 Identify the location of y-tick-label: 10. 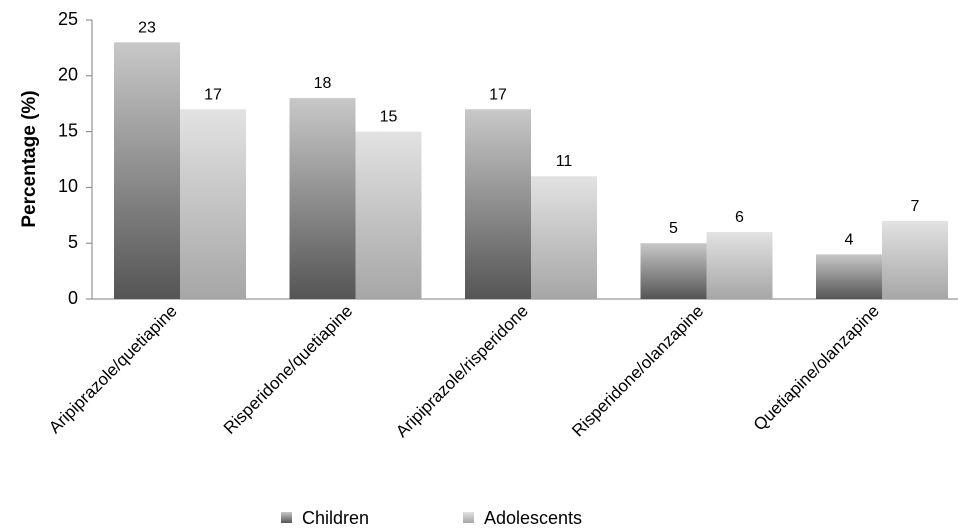
(68, 186).